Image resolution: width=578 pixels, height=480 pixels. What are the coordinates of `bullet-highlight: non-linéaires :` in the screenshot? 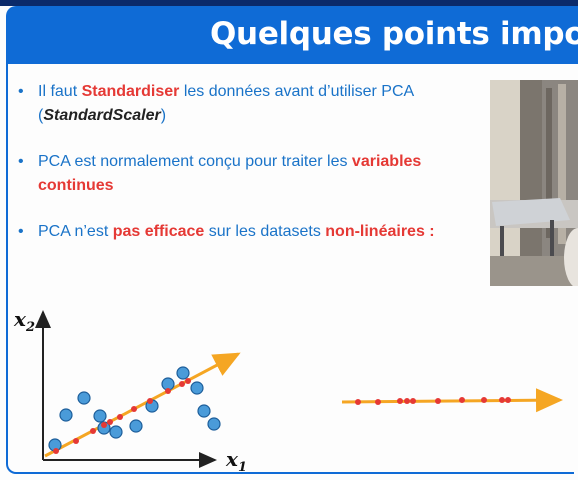 It's located at (380, 231).